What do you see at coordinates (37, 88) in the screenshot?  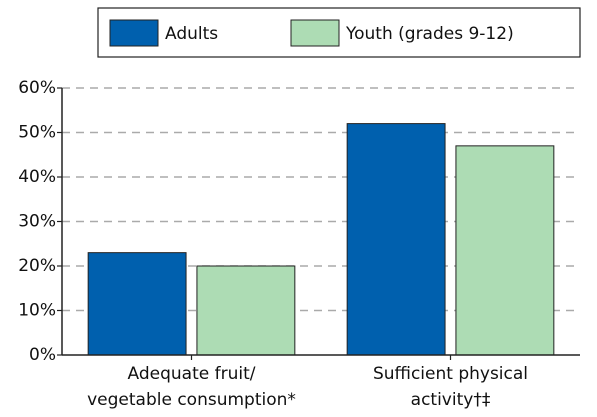 I see `y-tick-label: 60%` at bounding box center [37, 88].